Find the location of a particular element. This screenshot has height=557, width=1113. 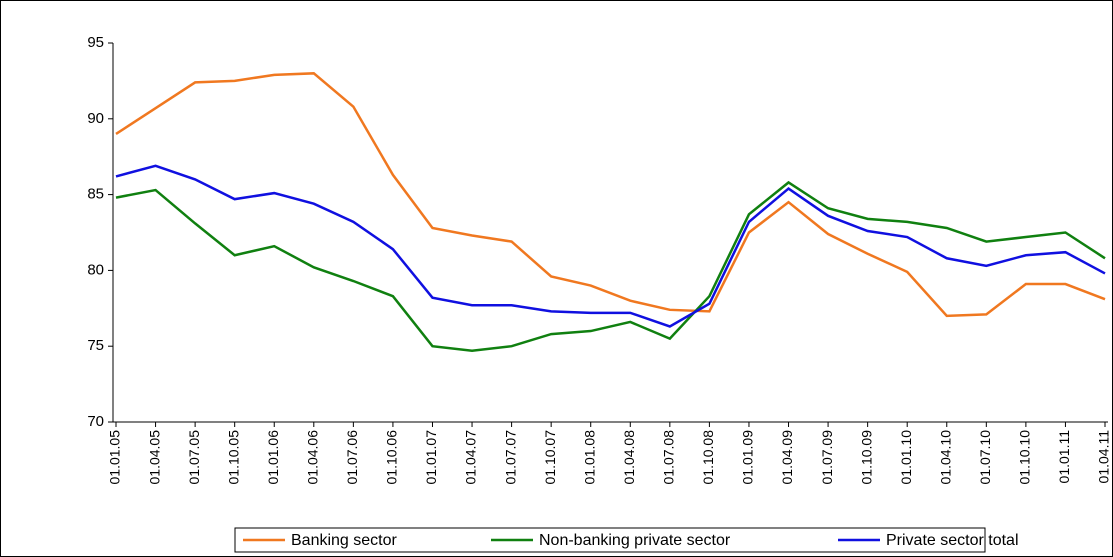

x-tick-label: 01.04.07 is located at coordinates (471, 457).